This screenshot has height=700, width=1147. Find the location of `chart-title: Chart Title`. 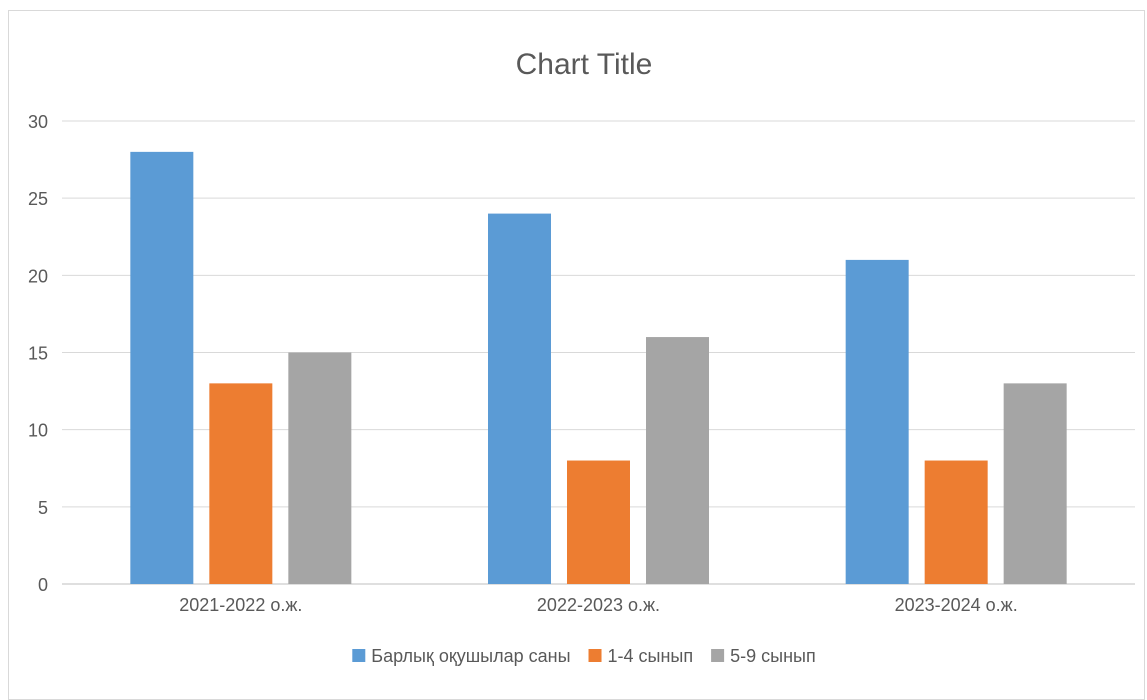

chart-title: Chart Title is located at coordinates (584, 64).